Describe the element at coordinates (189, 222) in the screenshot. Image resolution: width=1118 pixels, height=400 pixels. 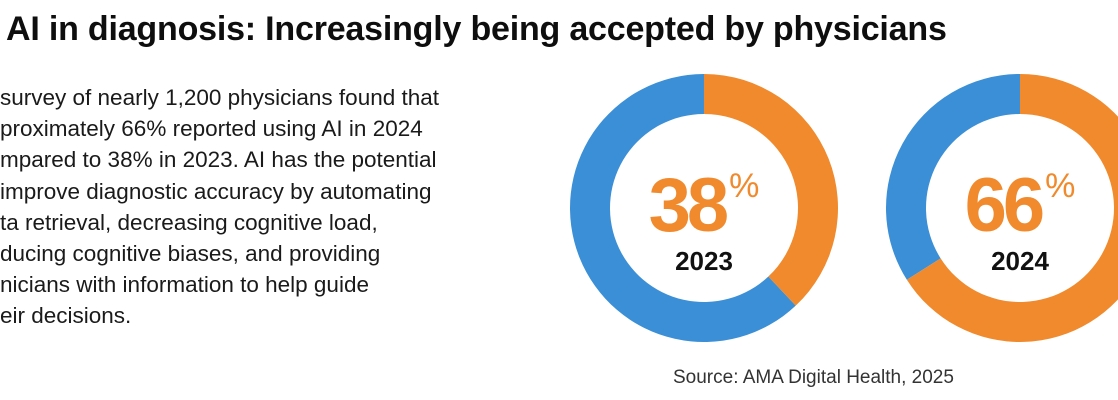
I see `description-line: ta retrieval, decreasing cognitive load,` at that location.